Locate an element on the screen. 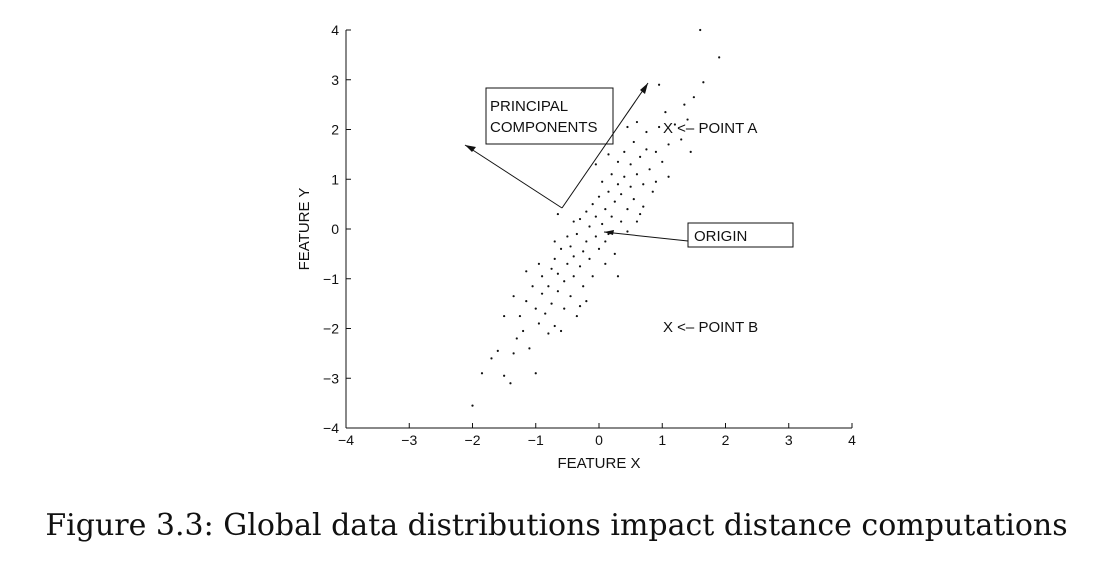  x-axis-label: FEATURE X is located at coordinates (598, 463).